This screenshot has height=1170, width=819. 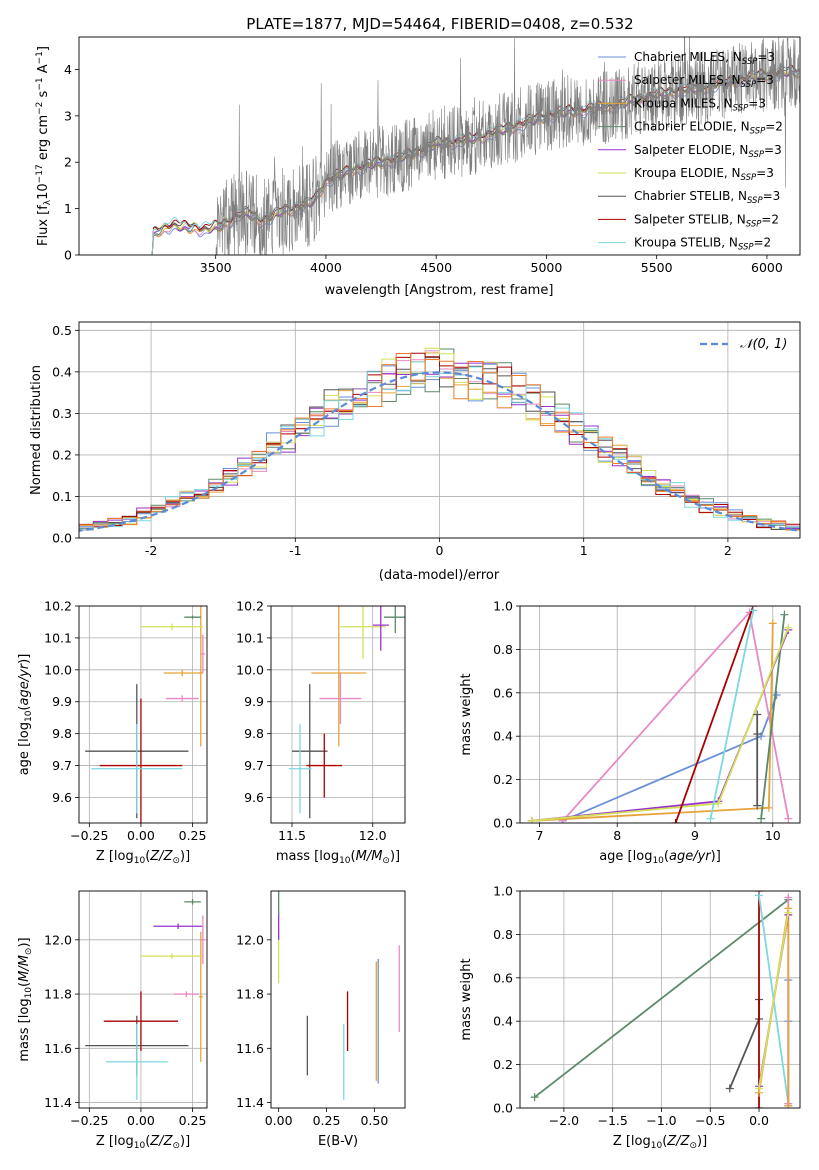 What do you see at coordinates (43, 95) in the screenshot?
I see `label-part: s` at bounding box center [43, 95].